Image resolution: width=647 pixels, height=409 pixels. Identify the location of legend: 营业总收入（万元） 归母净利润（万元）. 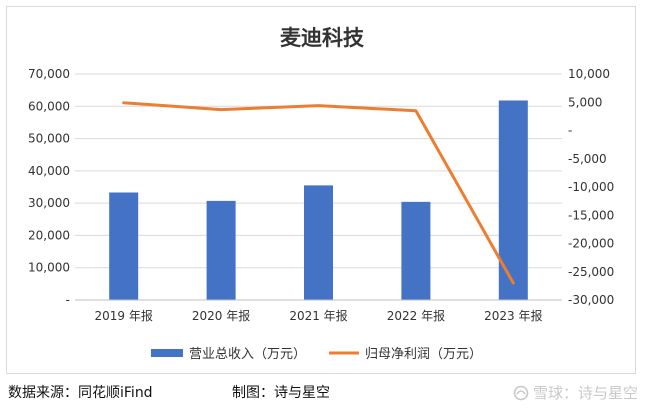
(316, 354).